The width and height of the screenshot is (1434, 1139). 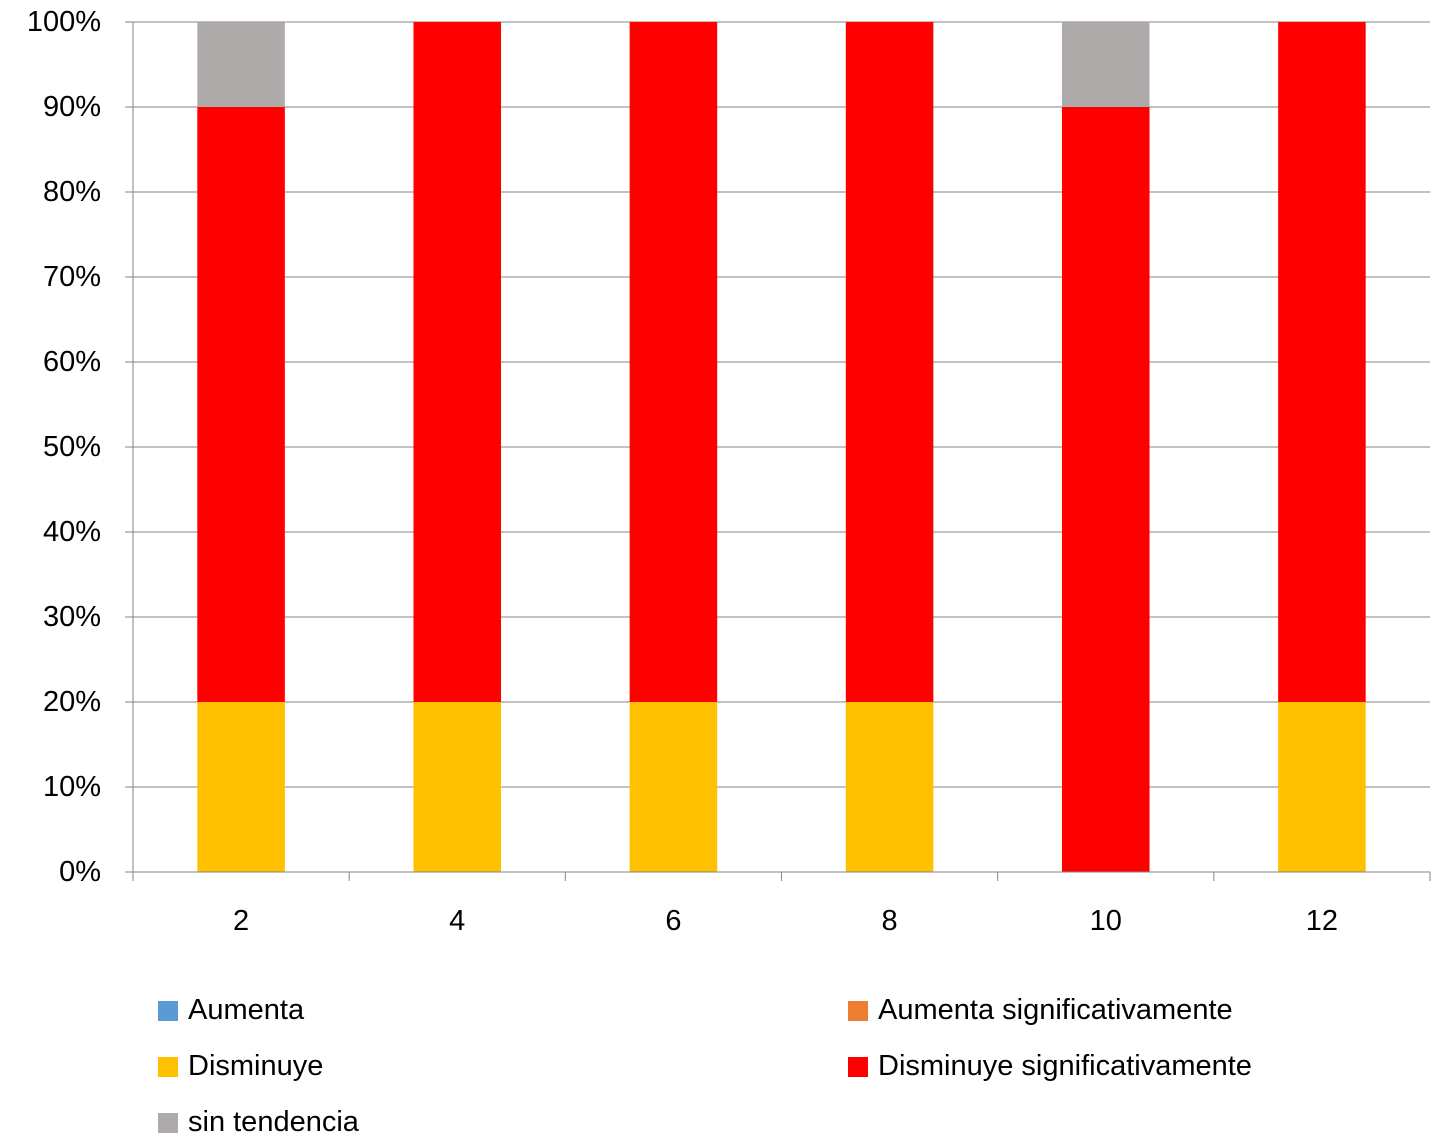 What do you see at coordinates (72, 702) in the screenshot?
I see `y-tick-label: 20%` at bounding box center [72, 702].